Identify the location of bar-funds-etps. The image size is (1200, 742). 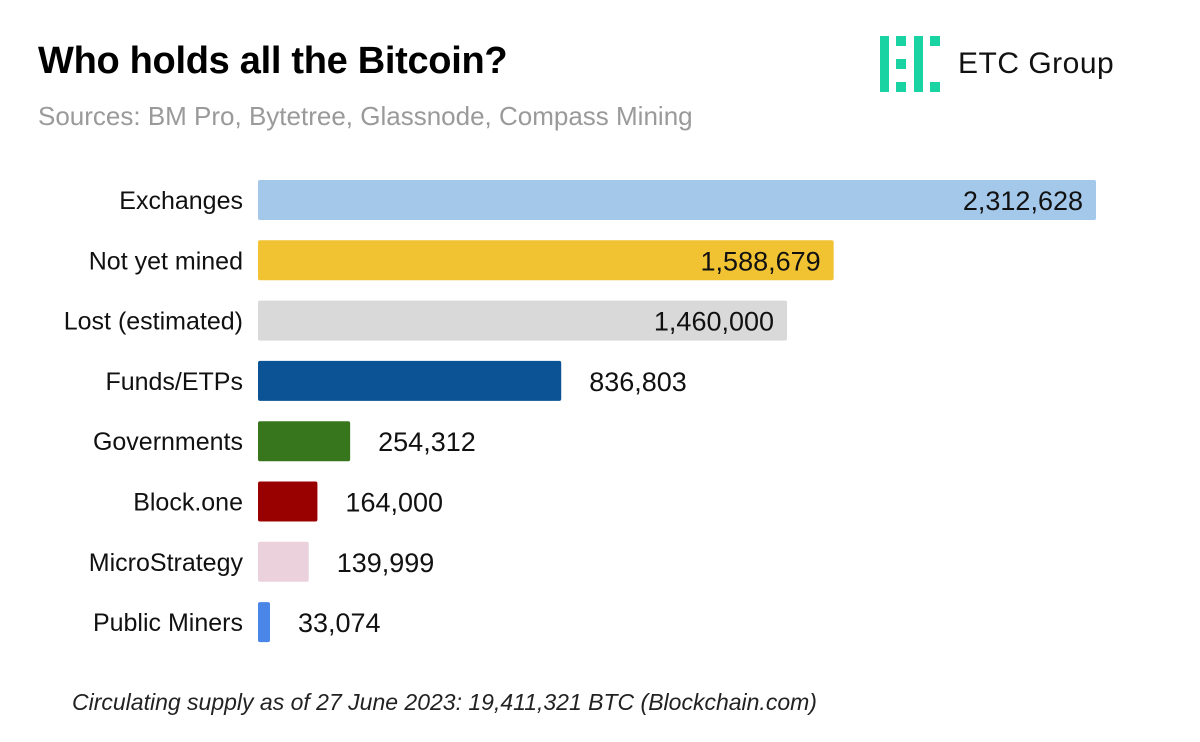
(410, 380).